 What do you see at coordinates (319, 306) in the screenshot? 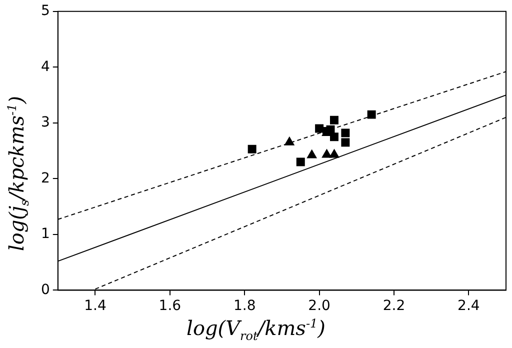
I see `x-tick-label: 2.0` at bounding box center [319, 306].